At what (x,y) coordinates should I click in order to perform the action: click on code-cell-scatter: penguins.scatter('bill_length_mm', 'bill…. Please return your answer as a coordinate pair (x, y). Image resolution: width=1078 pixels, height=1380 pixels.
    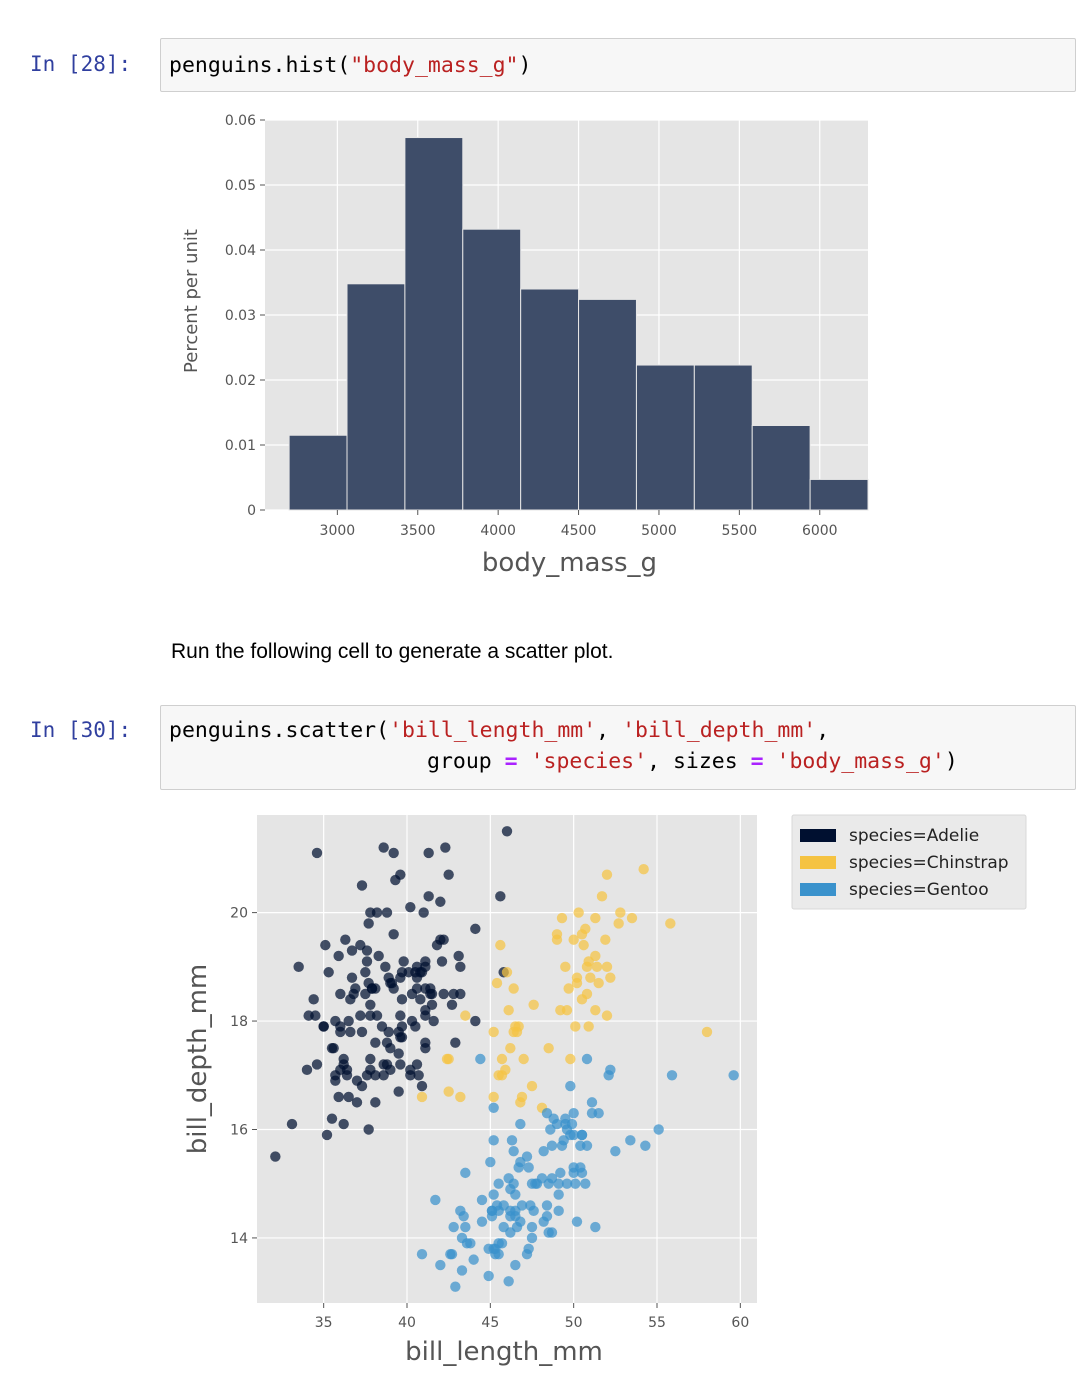
    Looking at the image, I should click on (618, 747).